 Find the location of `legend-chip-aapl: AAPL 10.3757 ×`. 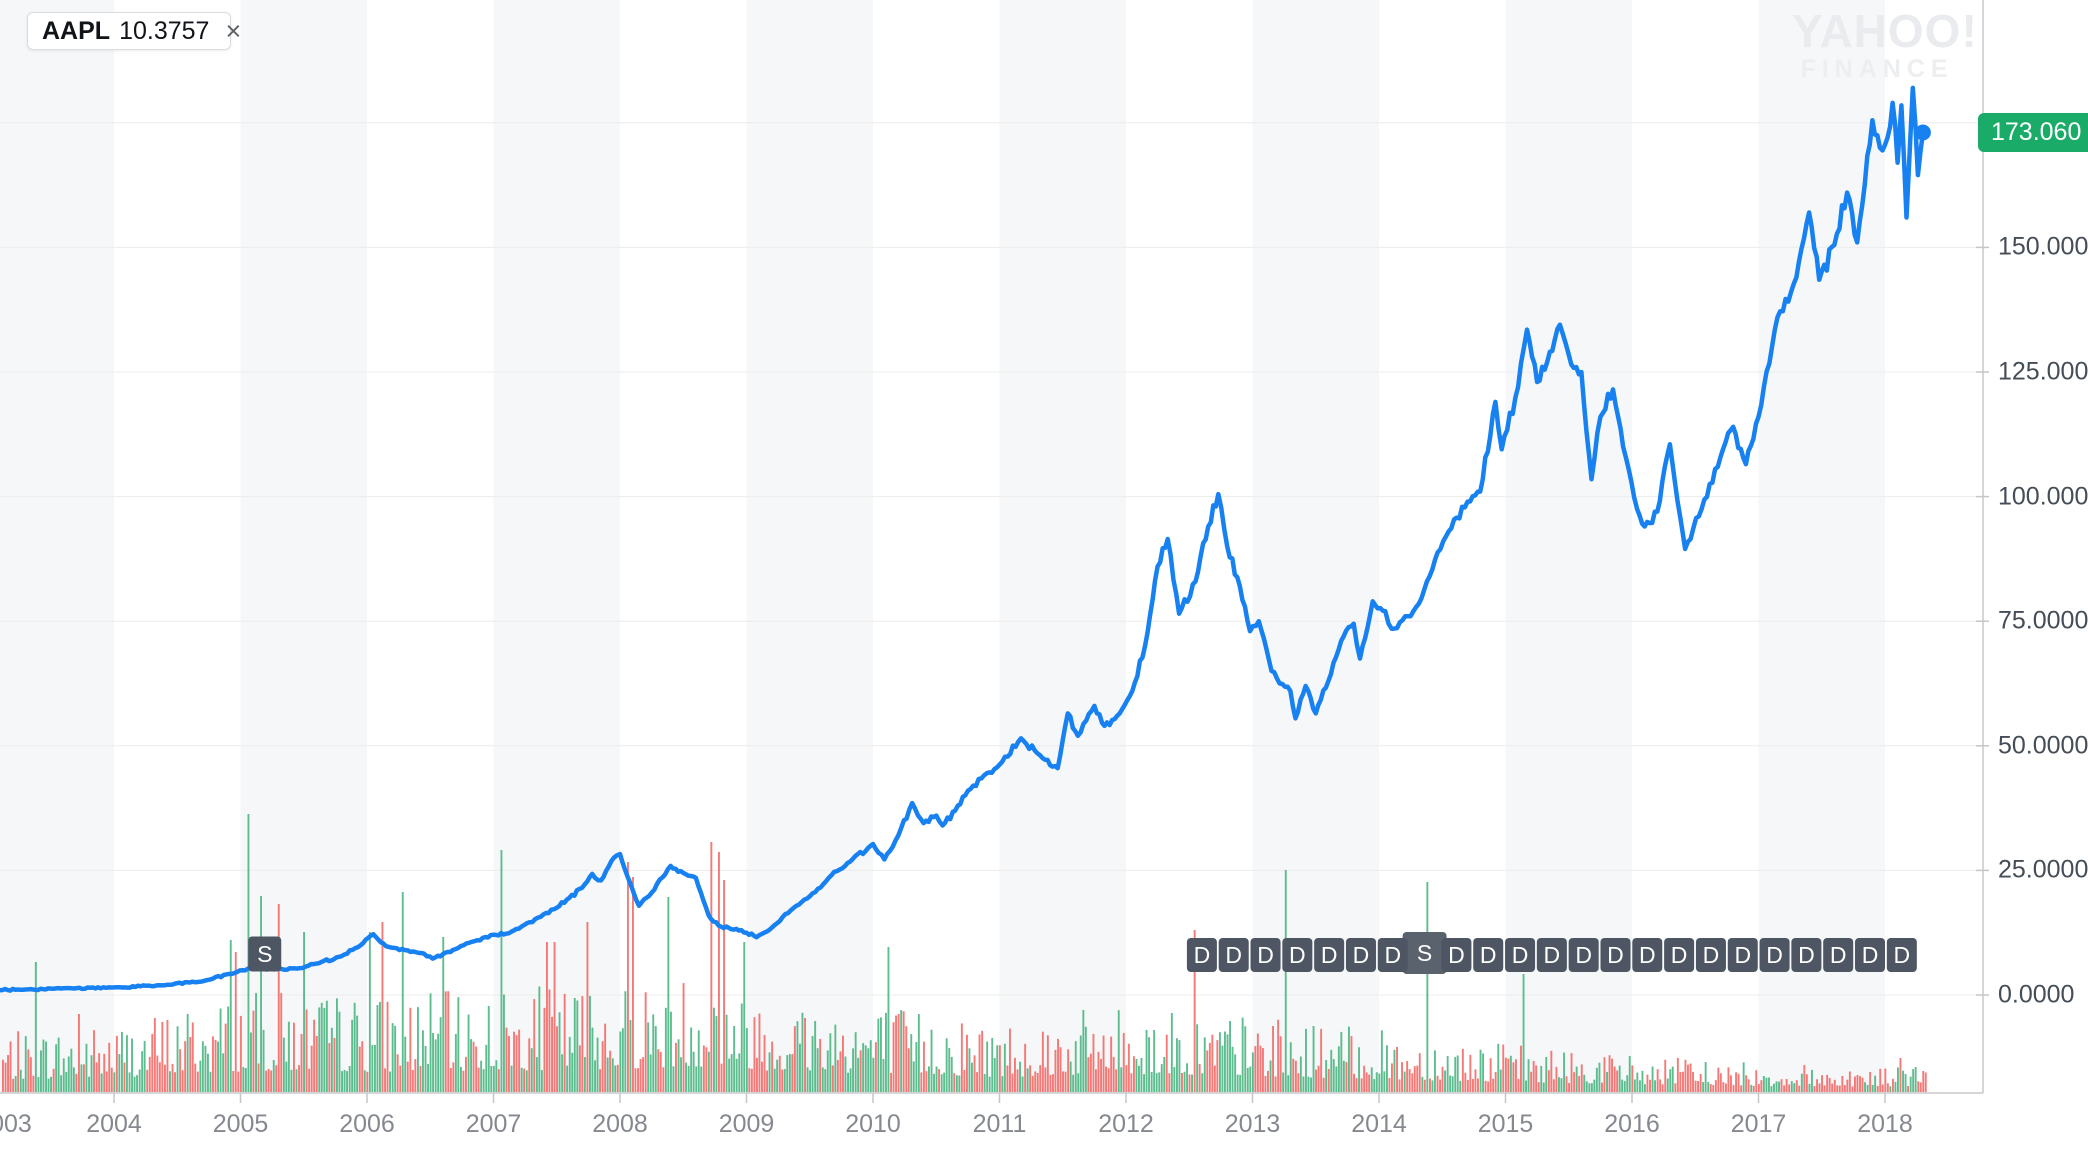

legend-chip-aapl: AAPL 10.3757 × is located at coordinates (134, 31).